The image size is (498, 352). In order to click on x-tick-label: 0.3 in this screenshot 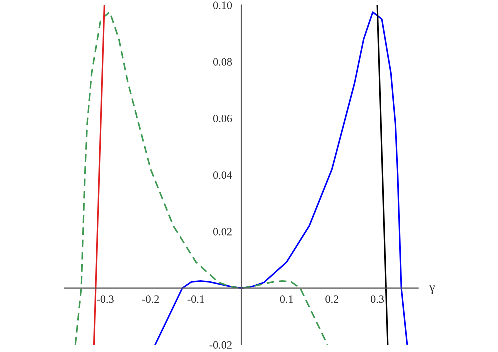, I will do `click(377, 300)`.